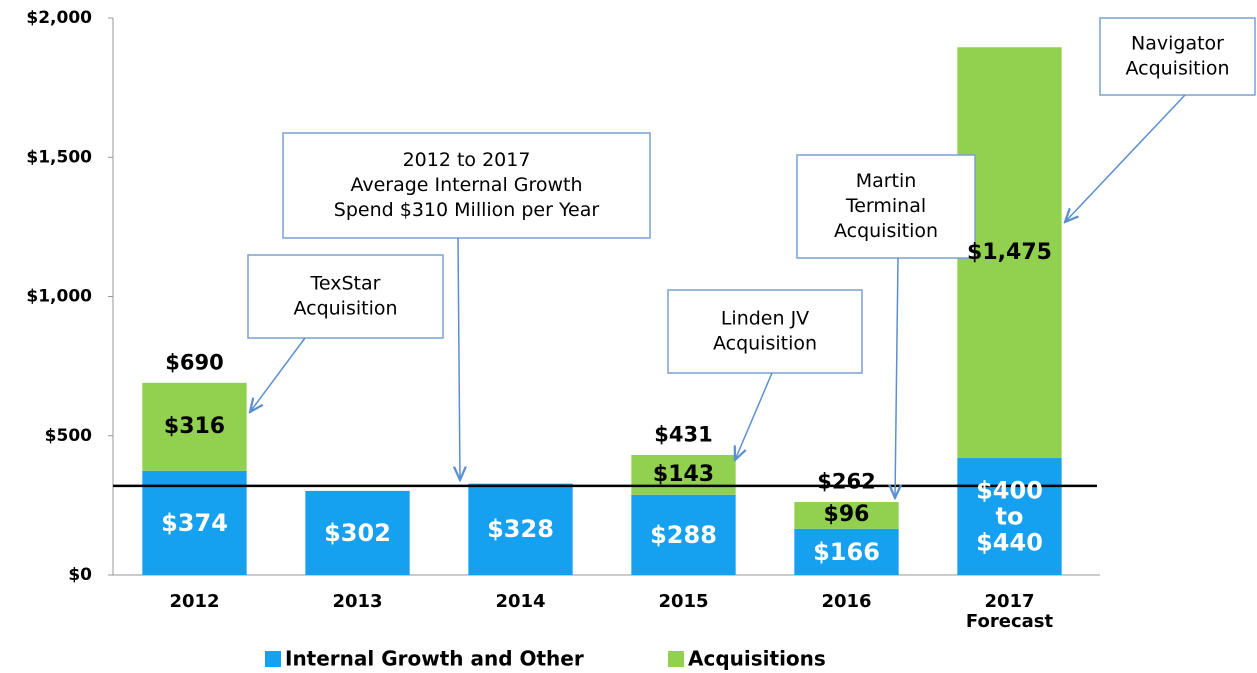  Describe the element at coordinates (846, 481) in the screenshot. I see `total-label: $262` at that location.